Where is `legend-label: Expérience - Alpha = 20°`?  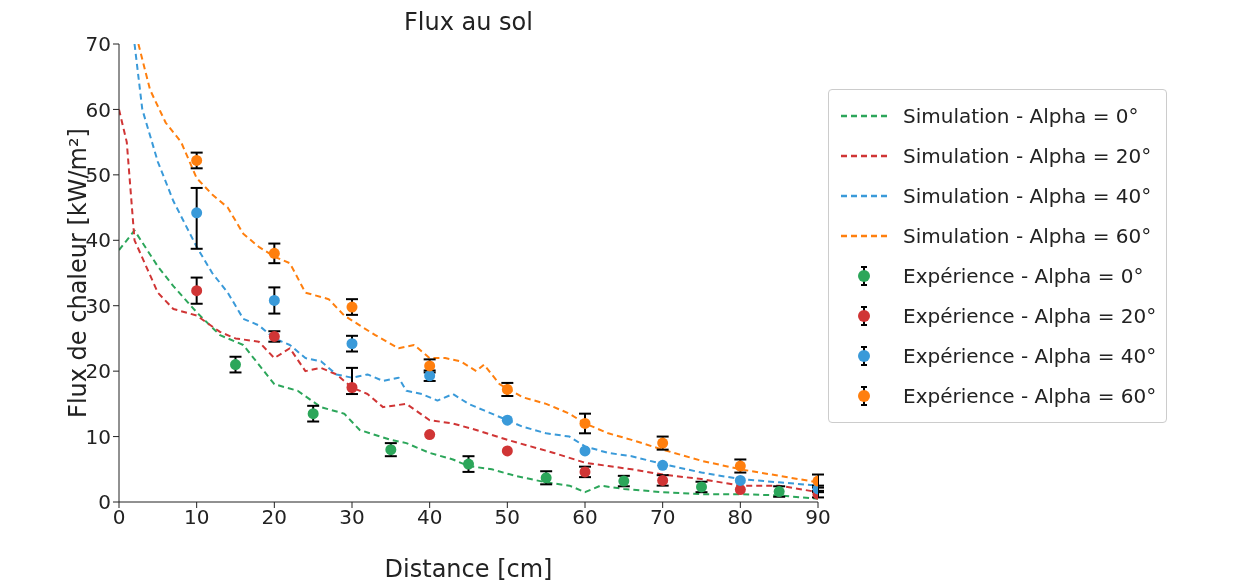
legend-label: Expérience - Alpha = 20° is located at coordinates (1030, 315).